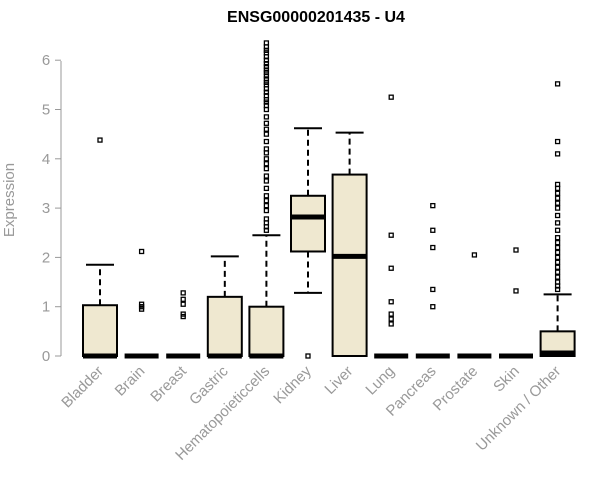 This screenshot has height=500, width=600. I want to click on x-tick-label: Lung, so click(380, 381).